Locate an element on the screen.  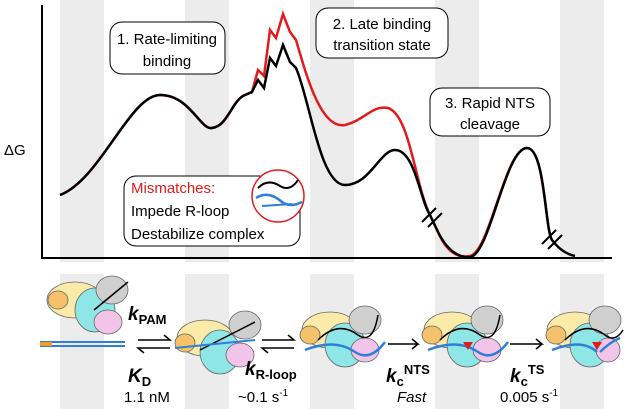
mismatch-icon is located at coordinates (278, 196).